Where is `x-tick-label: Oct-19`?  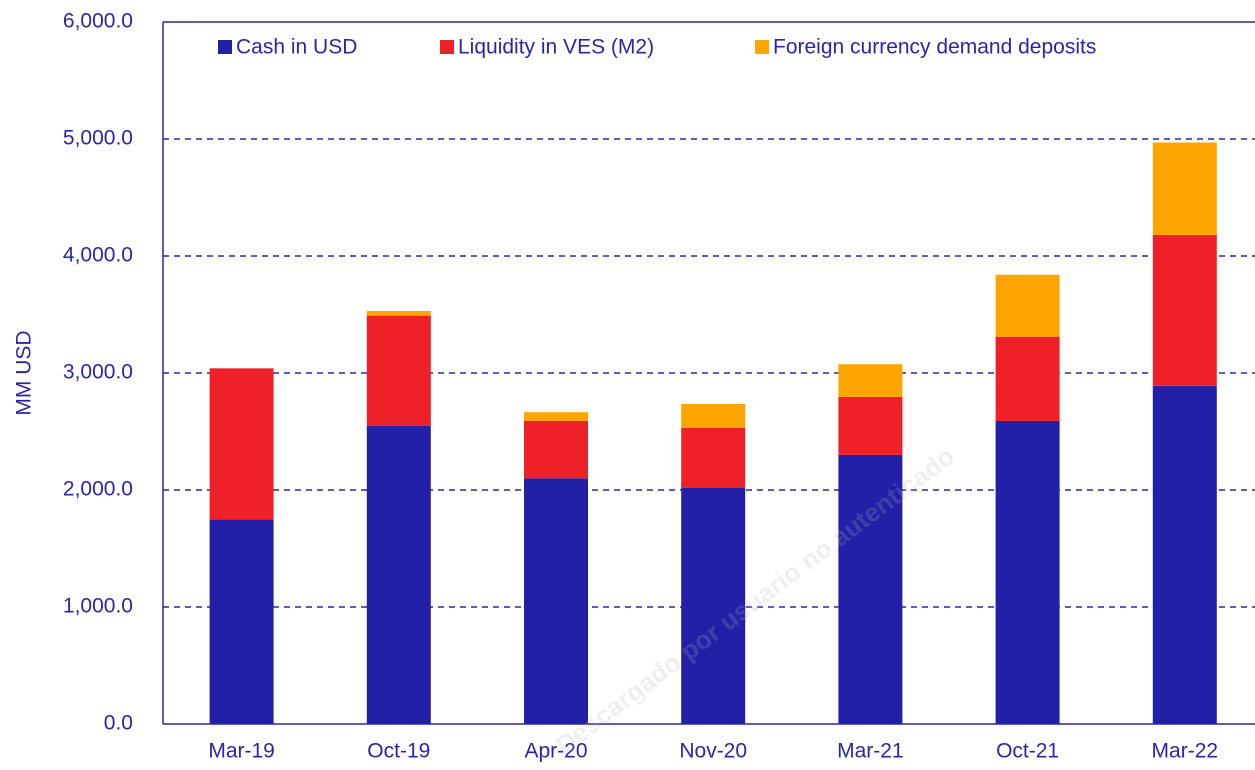 x-tick-label: Oct-19 is located at coordinates (398, 751).